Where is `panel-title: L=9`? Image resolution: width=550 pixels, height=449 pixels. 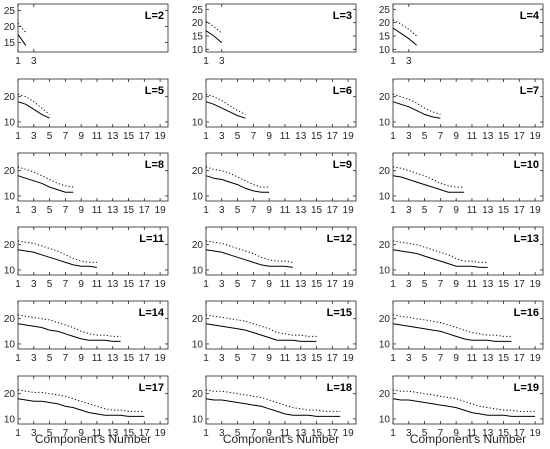 panel-title: L=9 is located at coordinates (342, 165).